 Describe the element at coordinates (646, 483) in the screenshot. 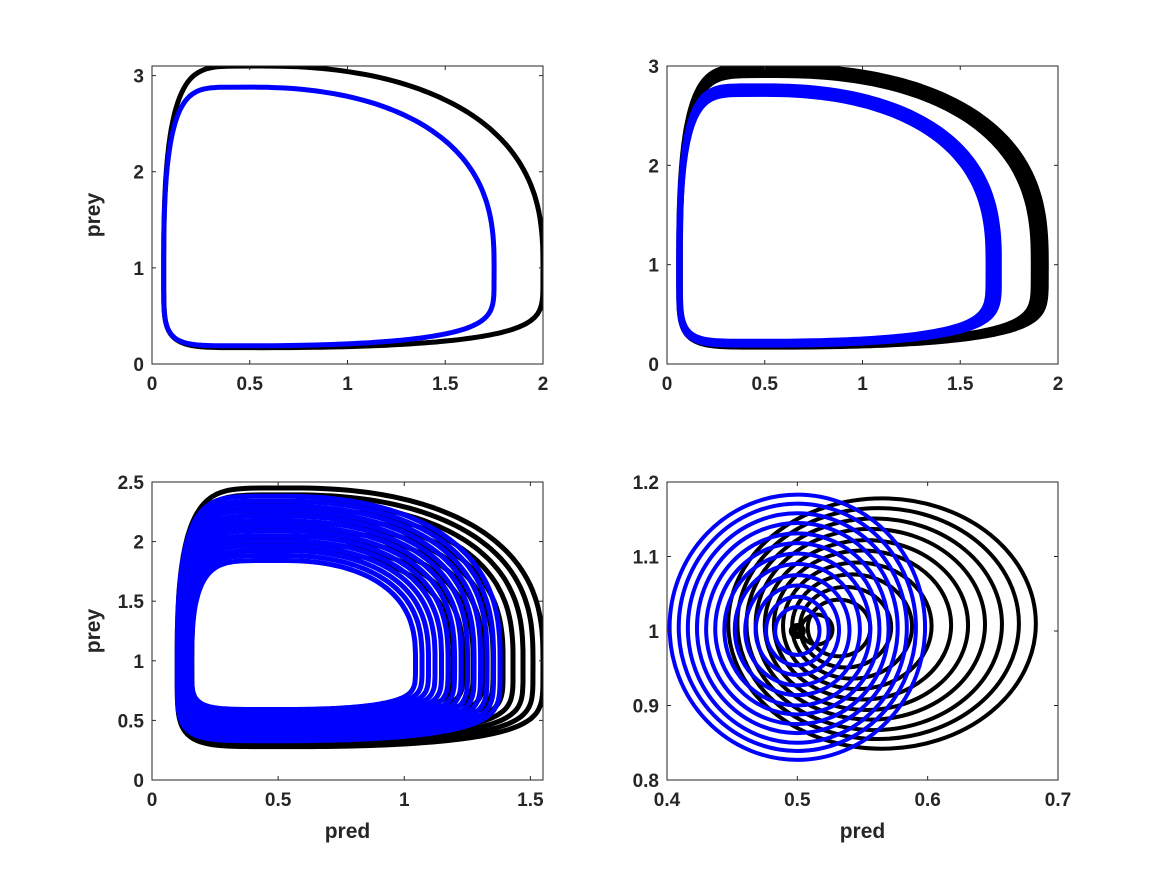

I see `y-tick-label: 1.2` at that location.